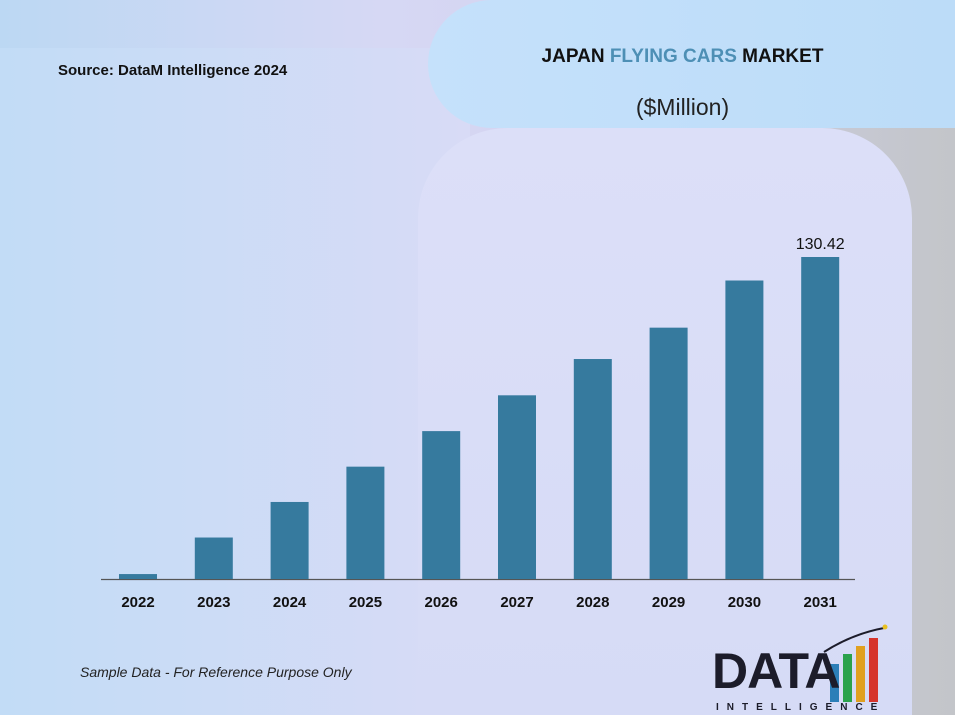 This screenshot has width=955, height=715. I want to click on bar-2029, so click(668, 453).